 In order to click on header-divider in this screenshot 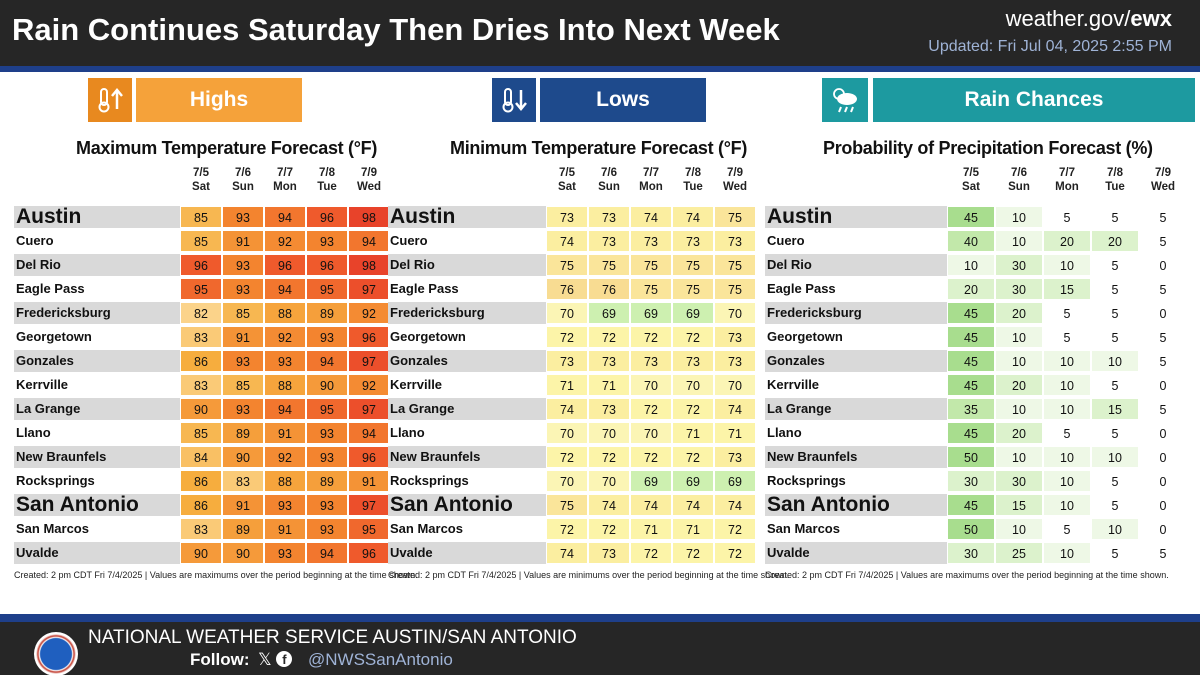, I will do `click(600, 69)`.